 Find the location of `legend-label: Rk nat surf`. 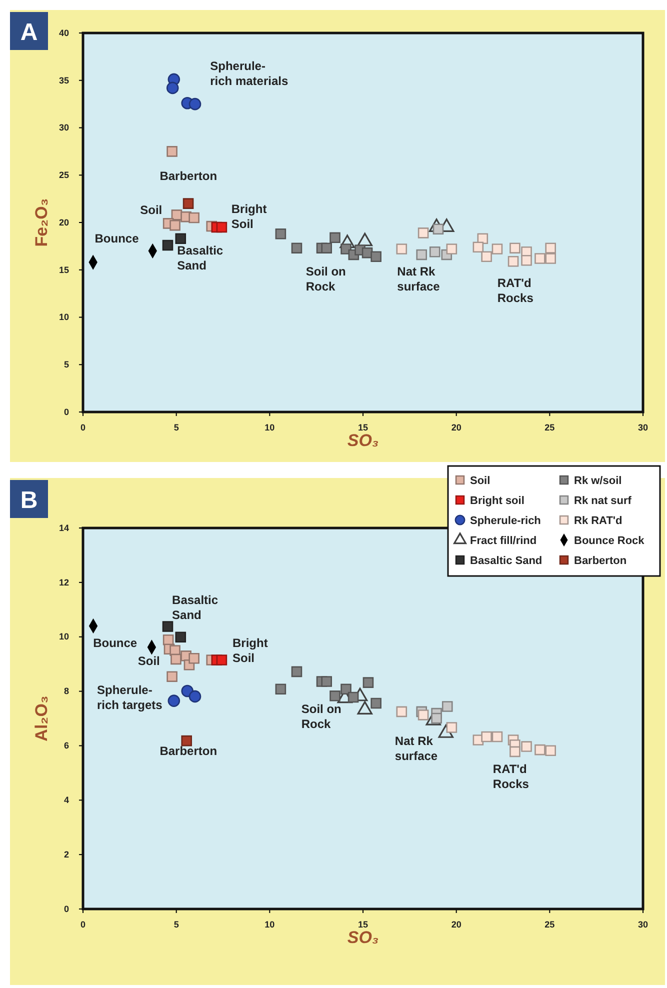

legend-label: Rk nat surf is located at coordinates (603, 501).